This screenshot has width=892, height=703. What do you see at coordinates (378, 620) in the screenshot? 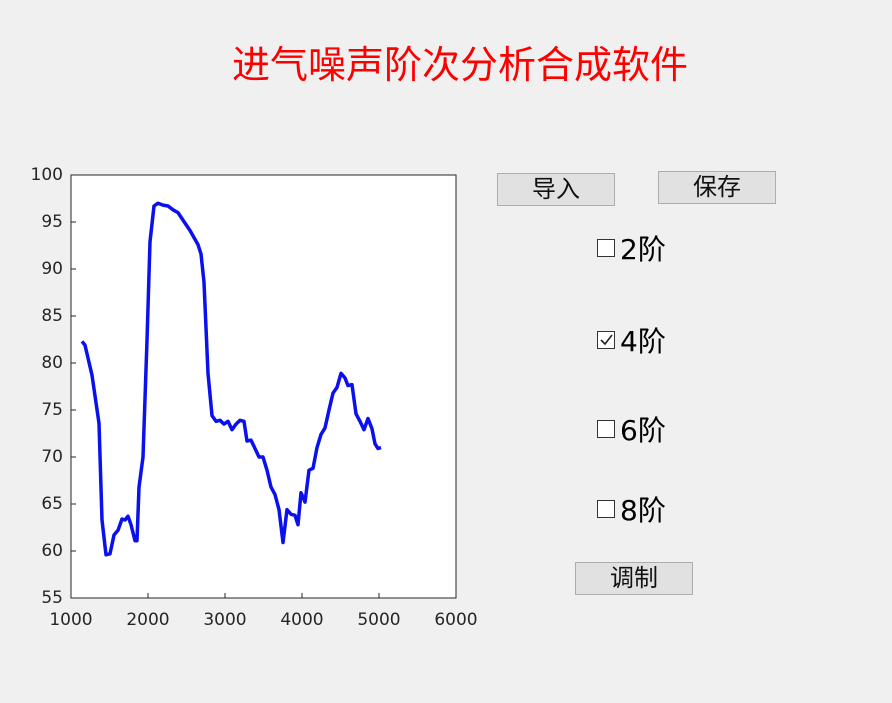
I see `x-tick-label: 5000` at bounding box center [378, 620].